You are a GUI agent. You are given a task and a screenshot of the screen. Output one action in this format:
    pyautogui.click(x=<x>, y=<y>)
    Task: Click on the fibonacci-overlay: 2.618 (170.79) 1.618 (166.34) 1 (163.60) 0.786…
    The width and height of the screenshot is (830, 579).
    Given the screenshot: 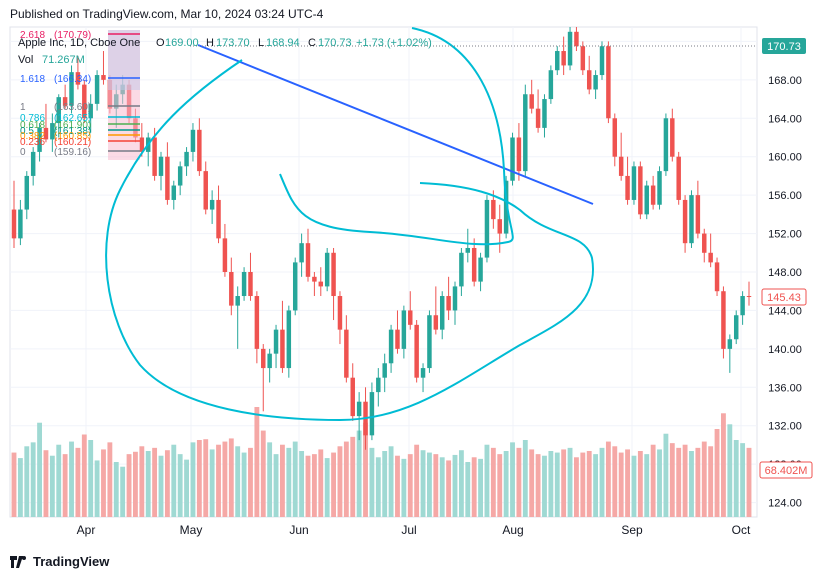 What is the action you would take?
    pyautogui.click(x=80, y=95)
    